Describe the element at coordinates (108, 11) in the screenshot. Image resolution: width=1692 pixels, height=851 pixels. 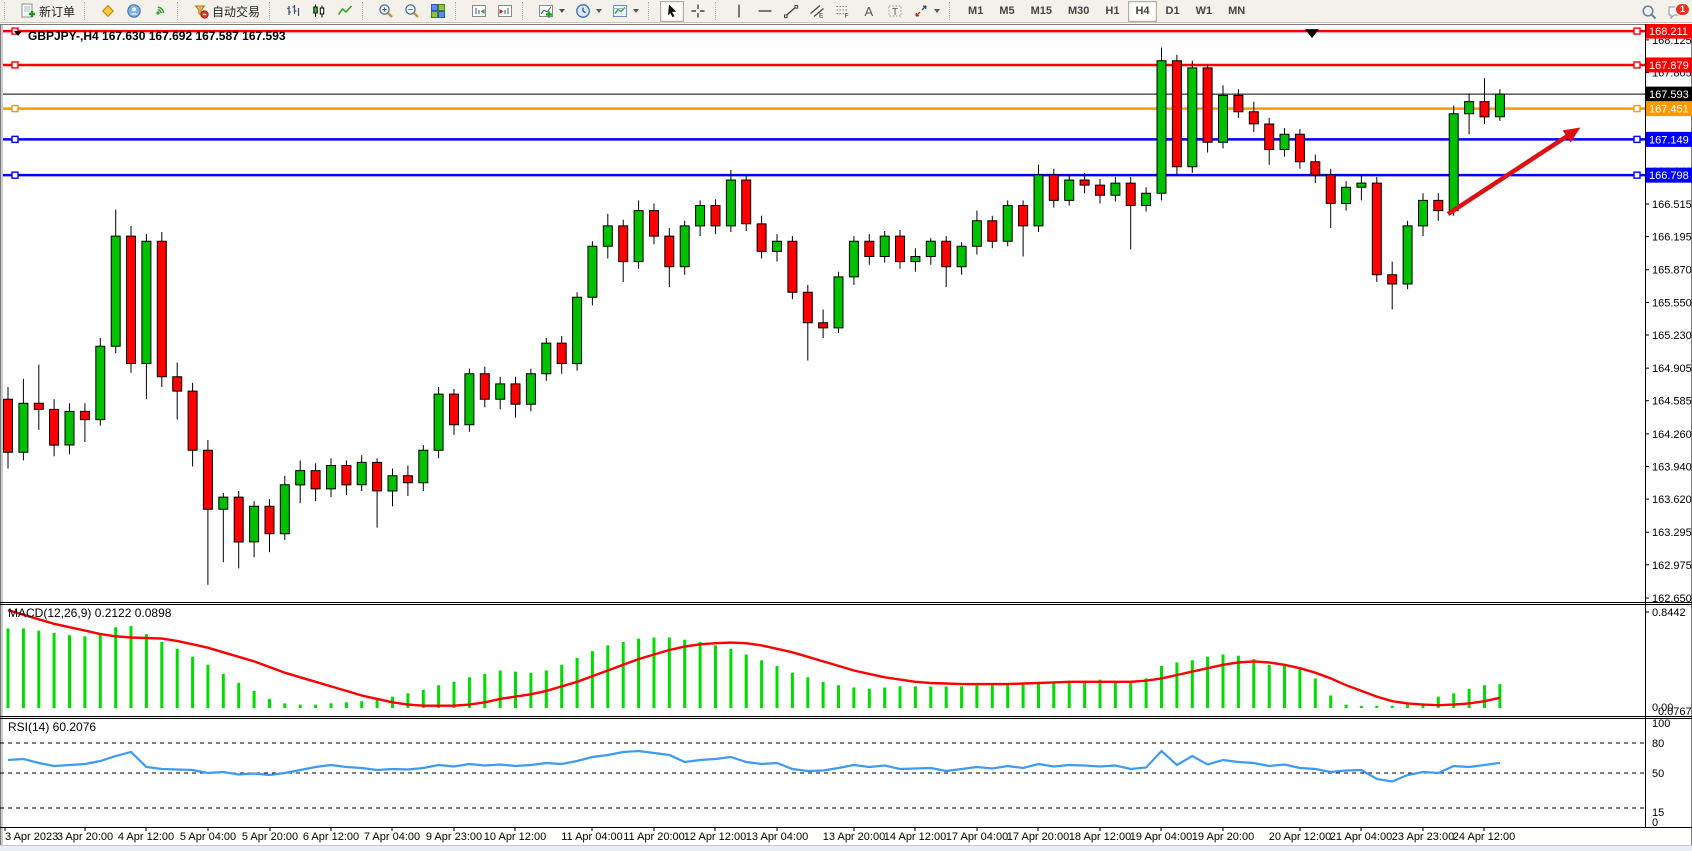
I see `metaeditor-button` at that location.